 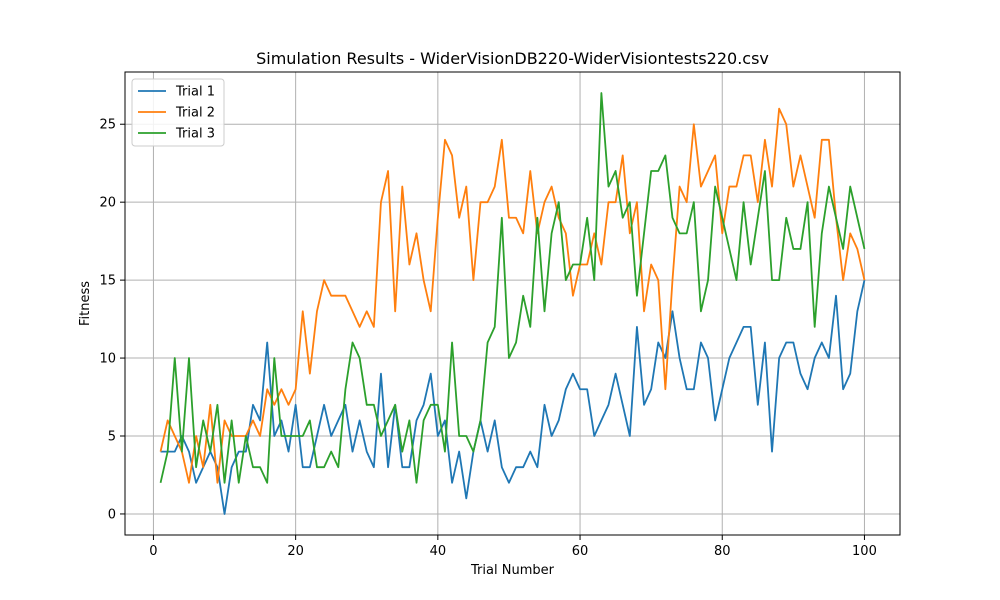 I want to click on x-tick-label: 40, so click(x=438, y=551).